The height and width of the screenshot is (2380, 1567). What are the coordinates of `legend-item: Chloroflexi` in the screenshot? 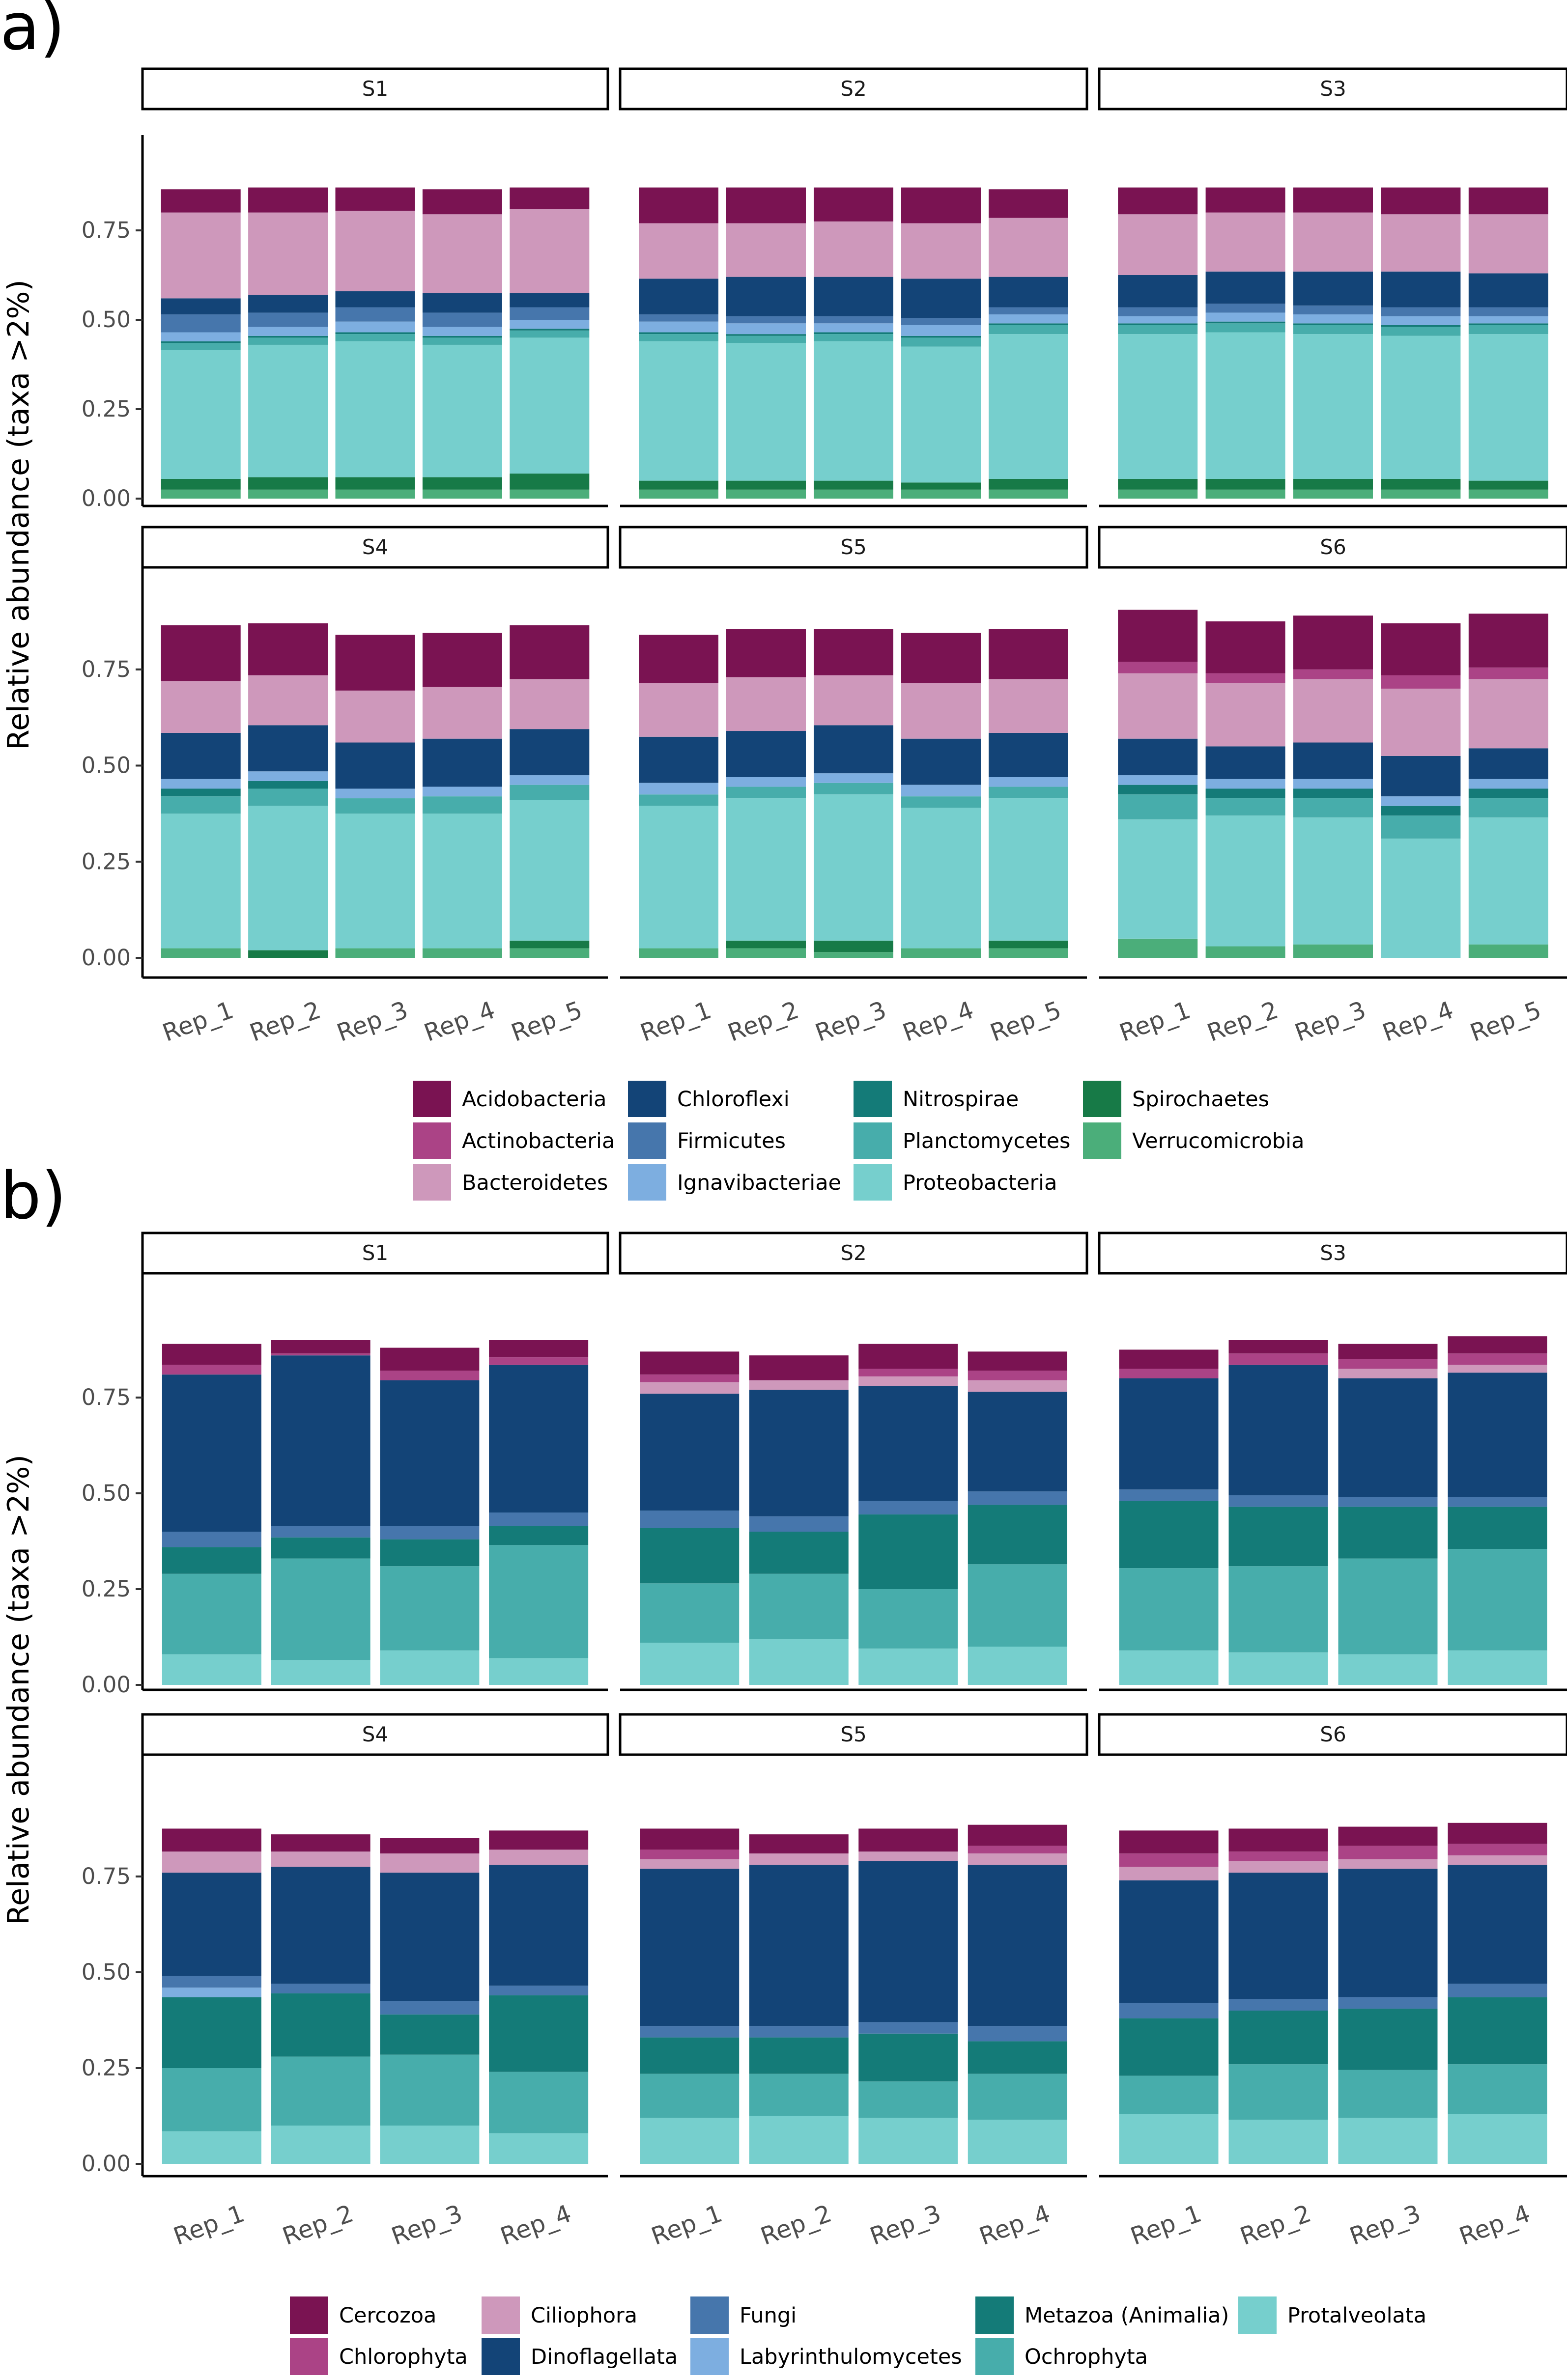 It's located at (709, 1099).